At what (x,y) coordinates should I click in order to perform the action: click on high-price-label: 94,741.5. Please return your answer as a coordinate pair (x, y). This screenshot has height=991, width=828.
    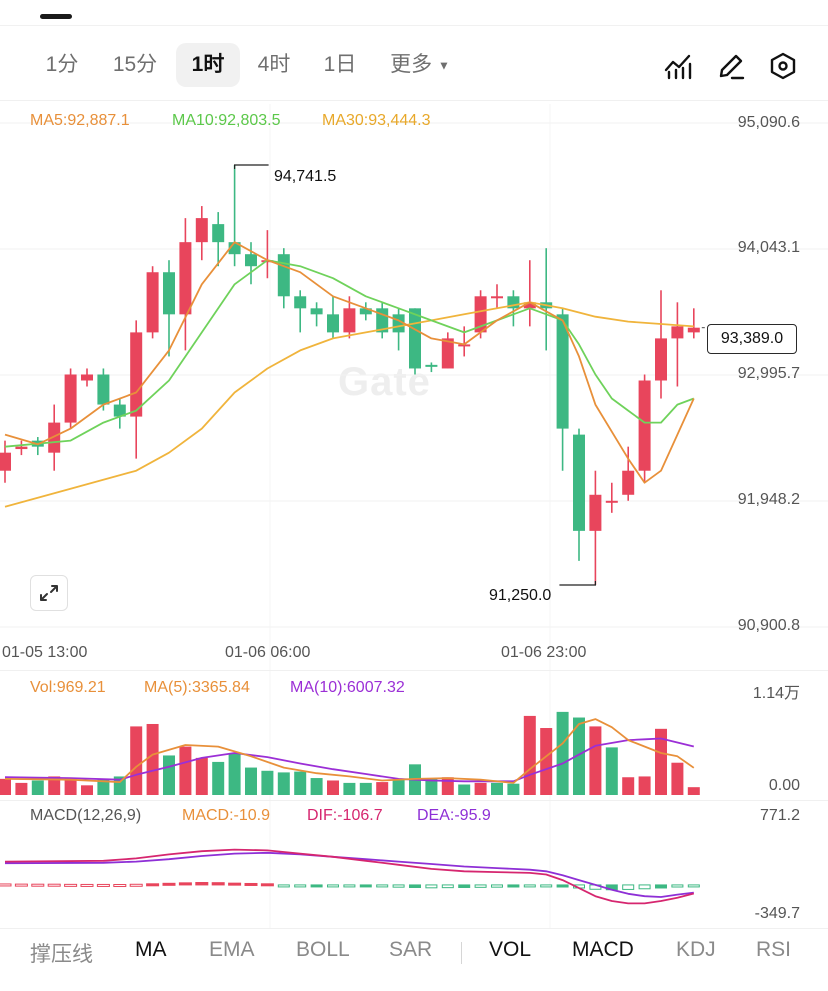
    Looking at the image, I should click on (305, 176).